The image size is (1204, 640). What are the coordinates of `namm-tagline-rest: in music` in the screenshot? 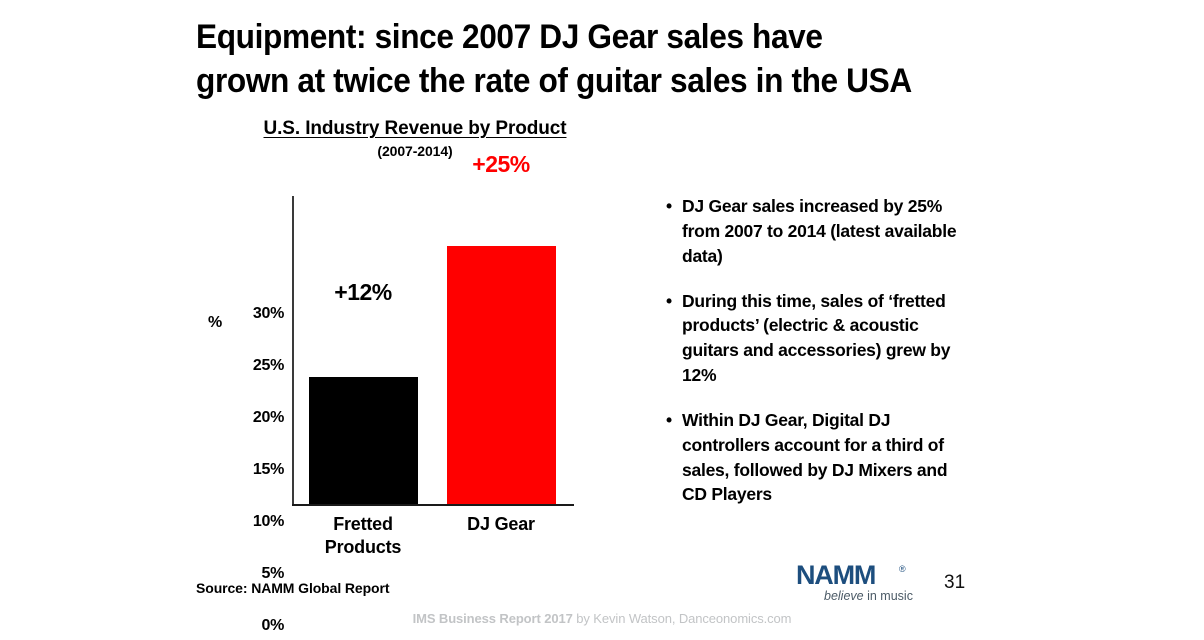 It's located at (888, 596).